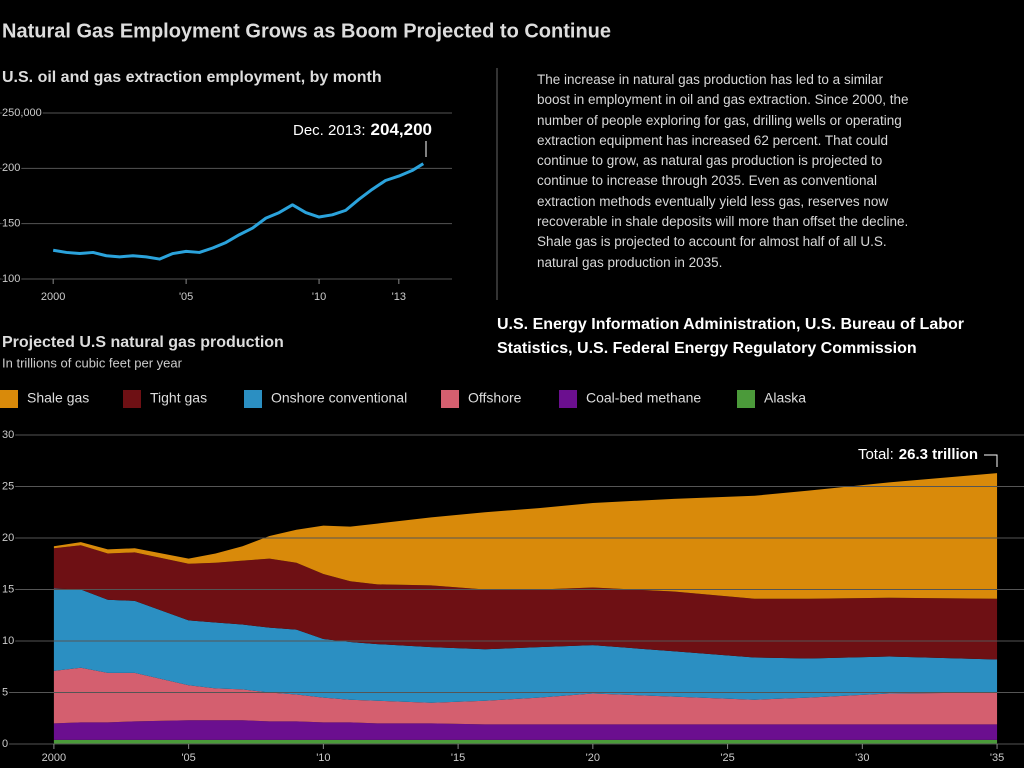 The width and height of the screenshot is (1024, 768). What do you see at coordinates (458, 758) in the screenshot?
I see `x-tick-label: '15` at bounding box center [458, 758].